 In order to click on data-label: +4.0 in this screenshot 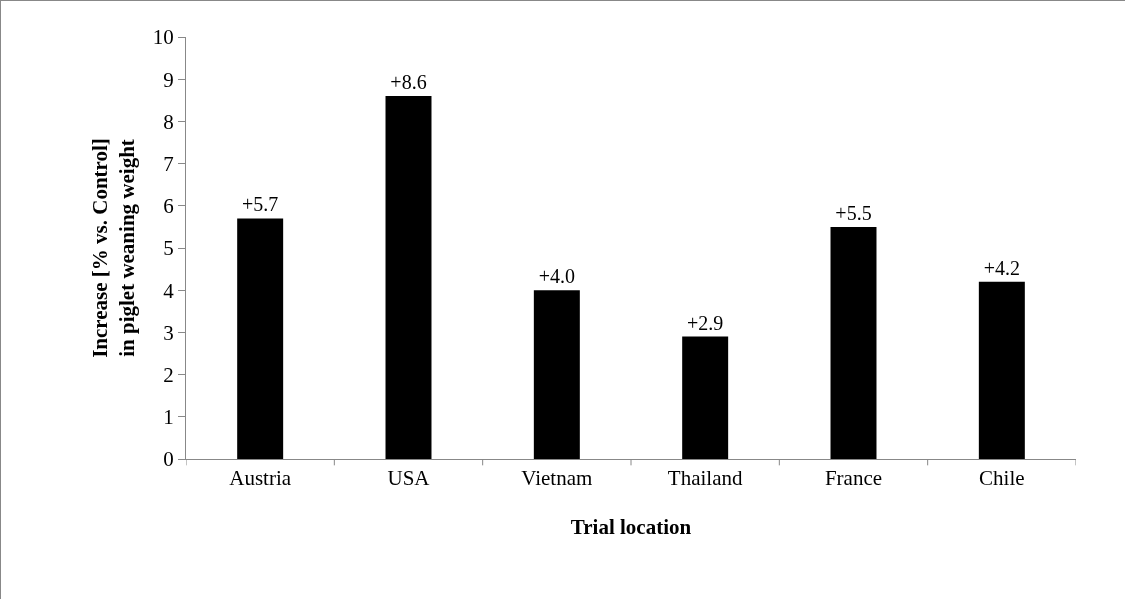, I will do `click(556, 276)`.